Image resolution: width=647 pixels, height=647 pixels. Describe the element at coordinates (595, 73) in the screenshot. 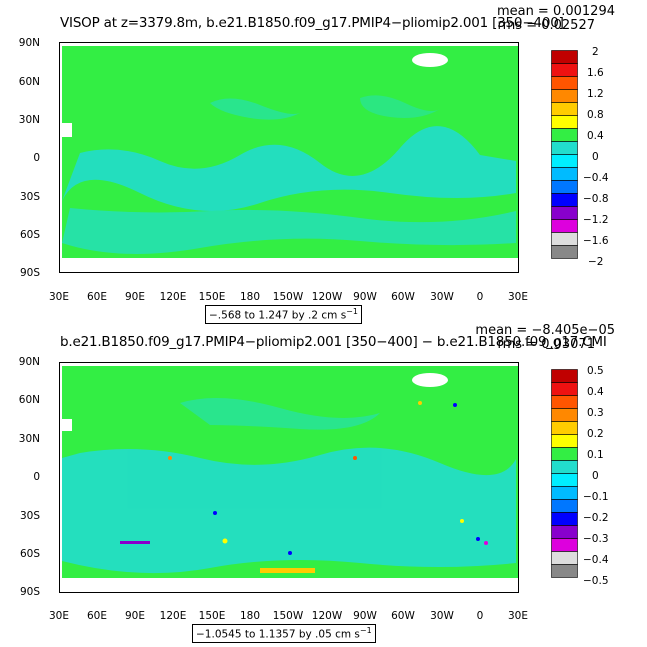

I see `panel-1-cbar-label: 1.6` at that location.